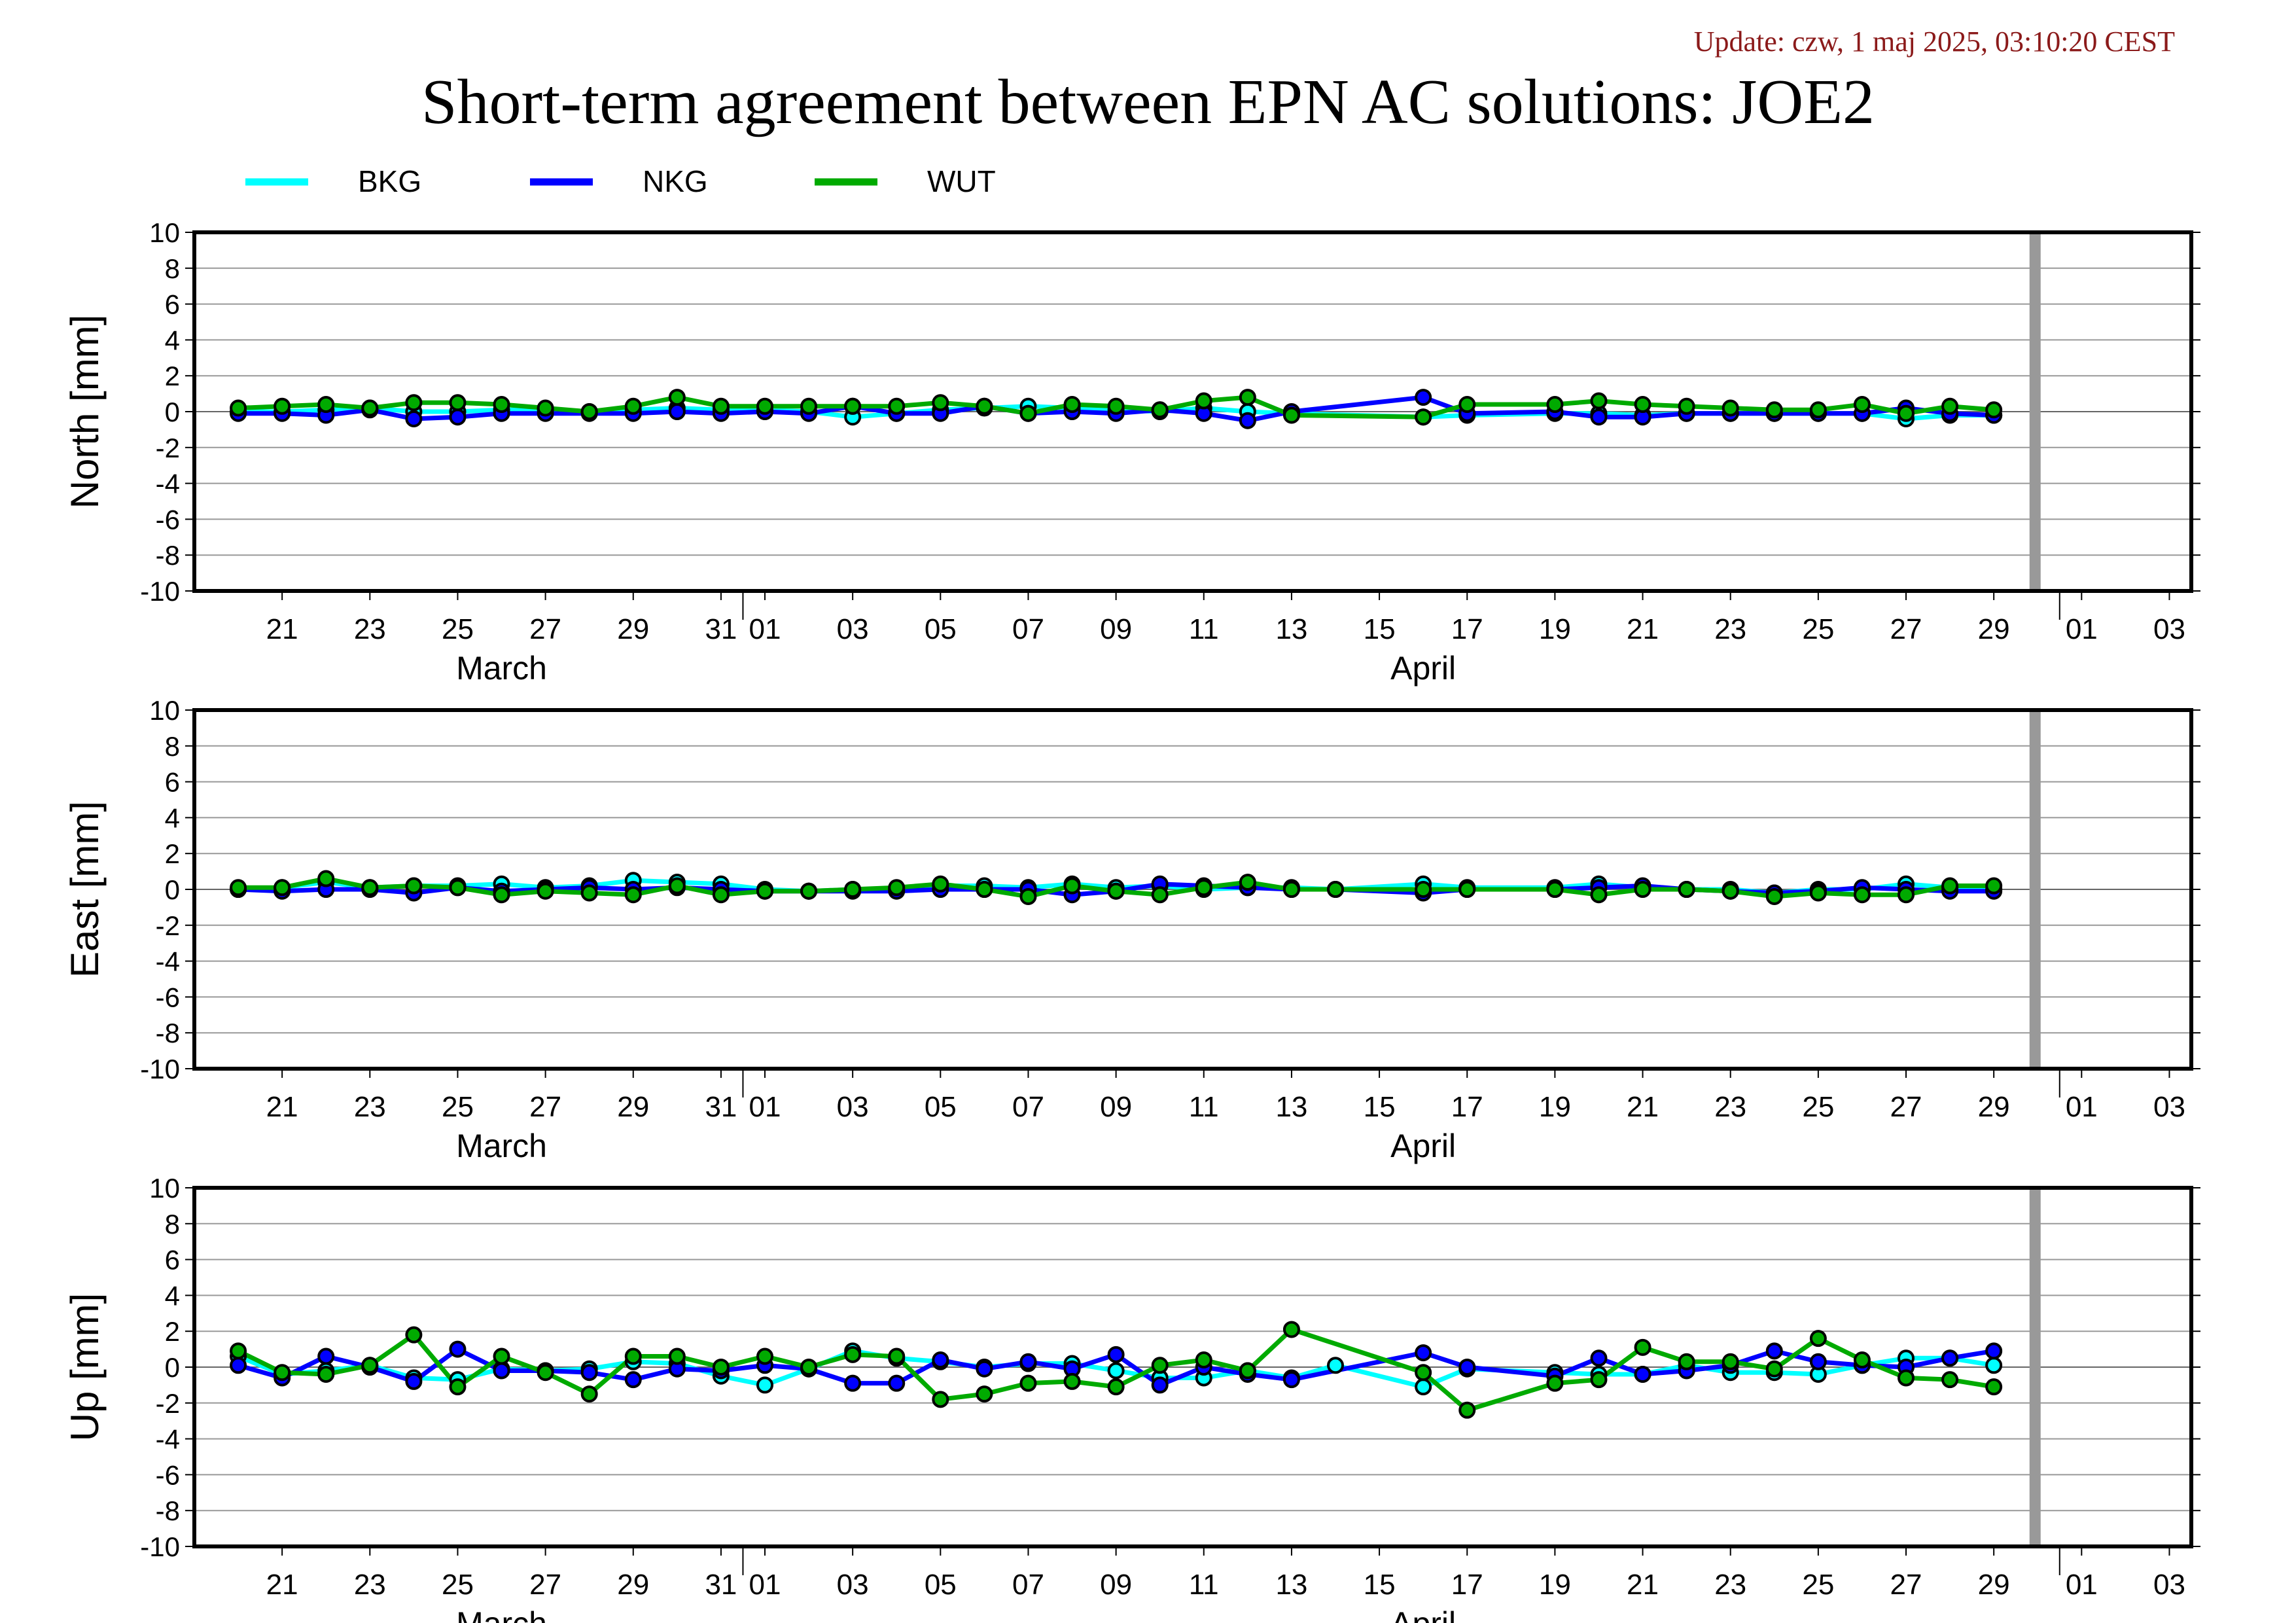  Describe the element at coordinates (675, 181) in the screenshot. I see `legend-label-nkg: NKG` at that location.